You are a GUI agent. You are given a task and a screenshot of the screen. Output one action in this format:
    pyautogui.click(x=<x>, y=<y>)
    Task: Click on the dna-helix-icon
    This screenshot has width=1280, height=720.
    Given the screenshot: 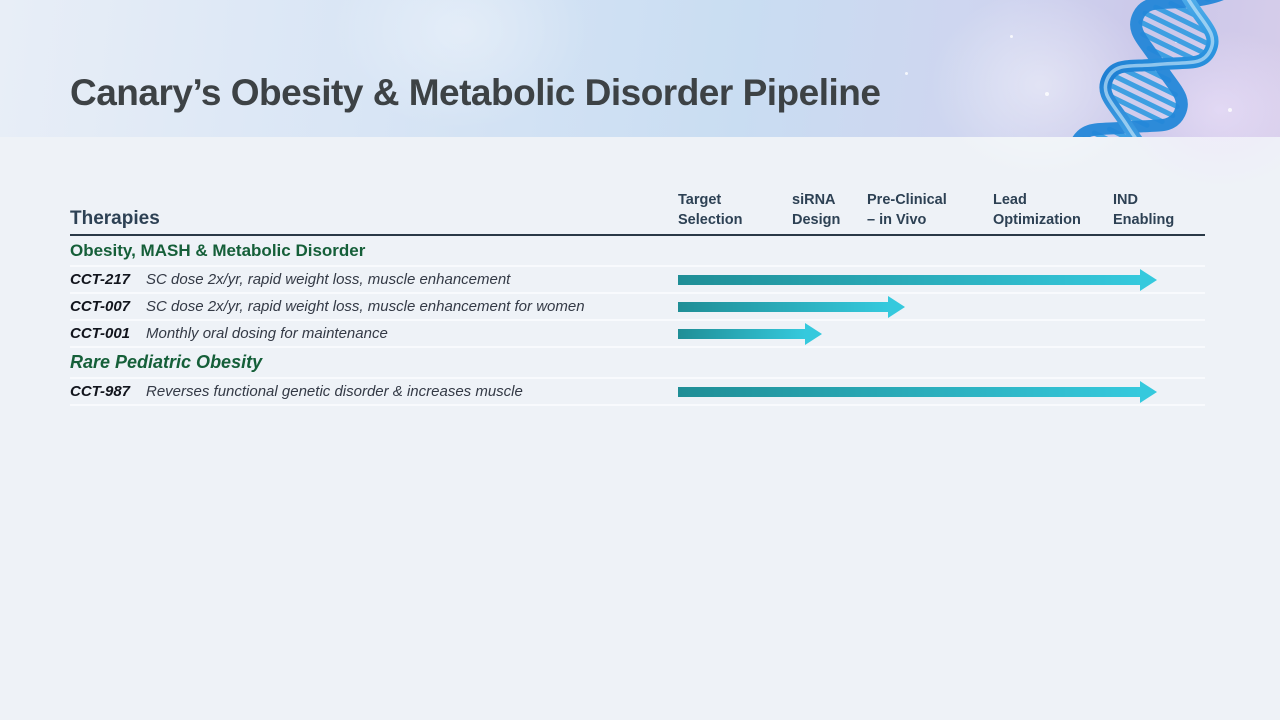 What is the action you would take?
    pyautogui.click(x=1164, y=68)
    